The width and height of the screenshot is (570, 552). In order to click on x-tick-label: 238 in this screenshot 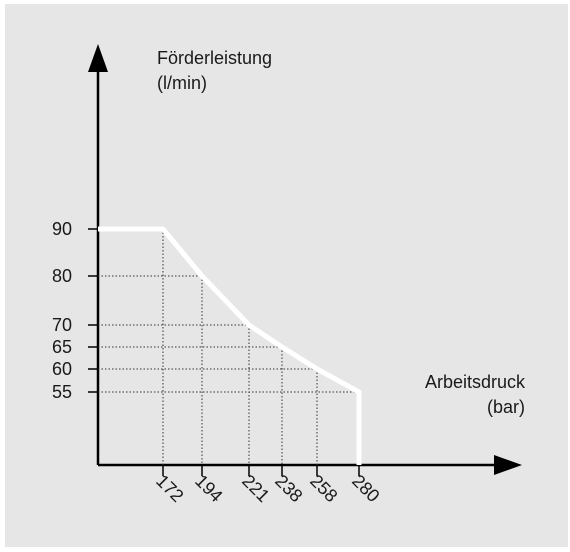, I will do `click(288, 488)`.